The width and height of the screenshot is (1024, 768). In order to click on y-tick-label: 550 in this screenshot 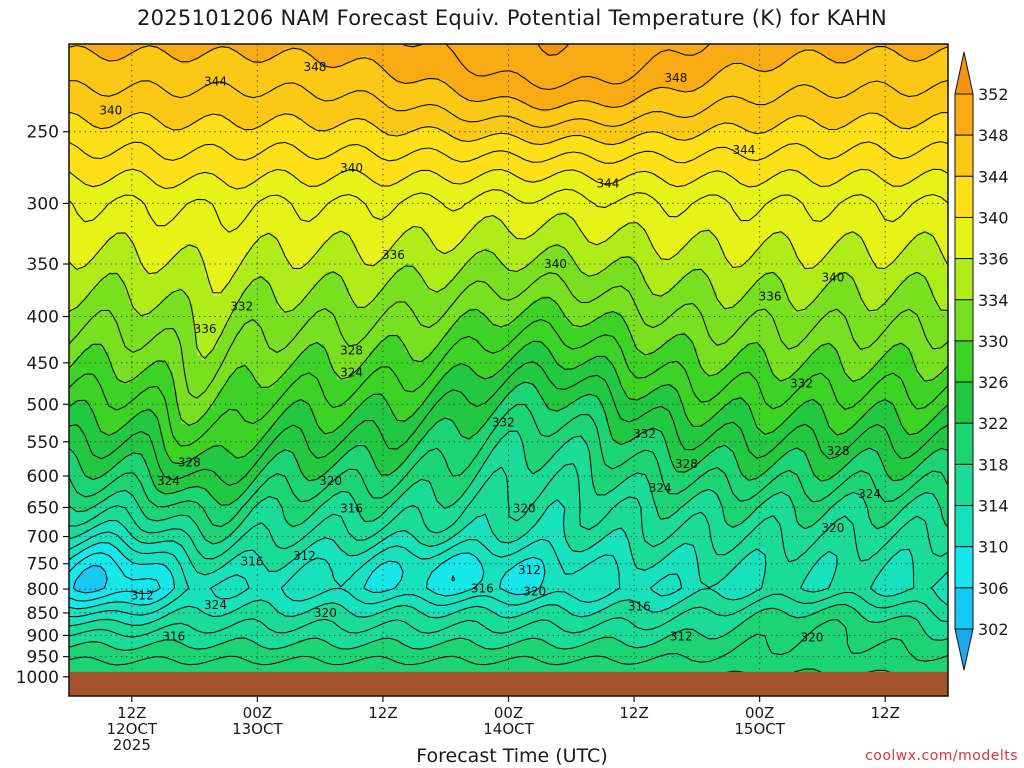, I will do `click(43, 443)`.